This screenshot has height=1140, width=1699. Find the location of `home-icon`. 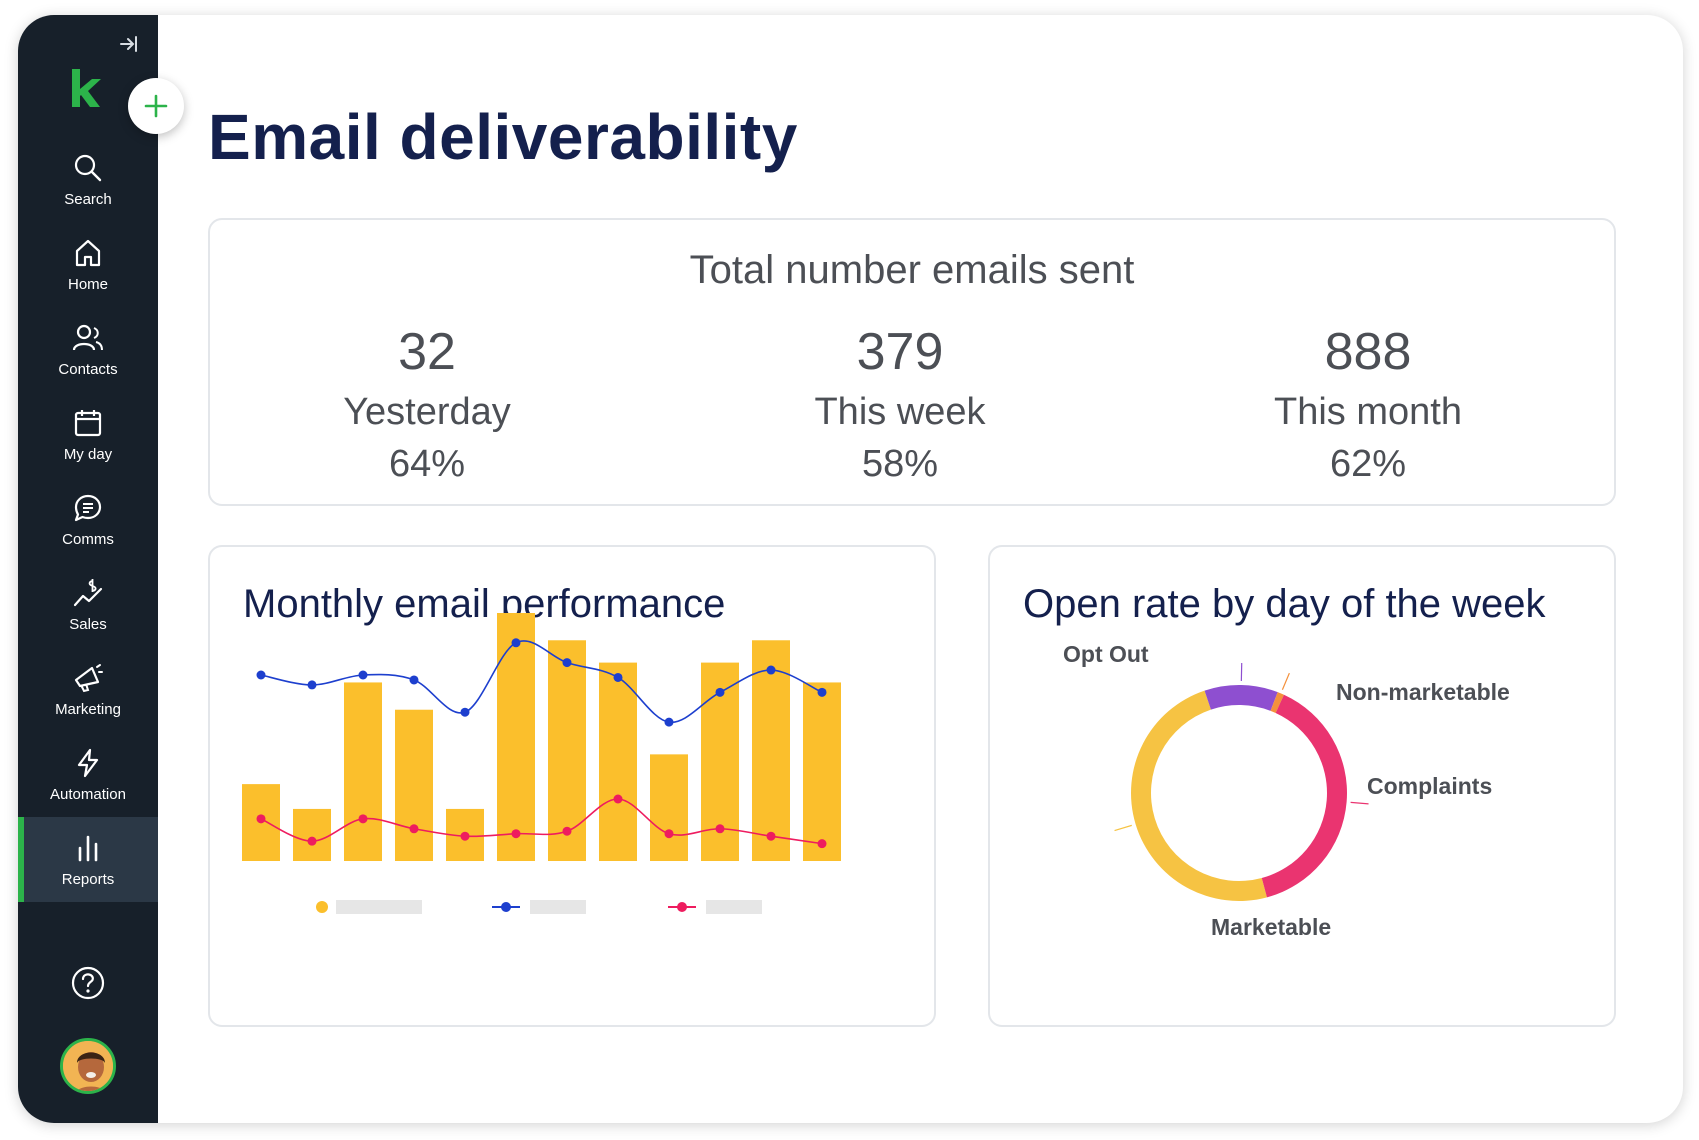

home-icon is located at coordinates (88, 252).